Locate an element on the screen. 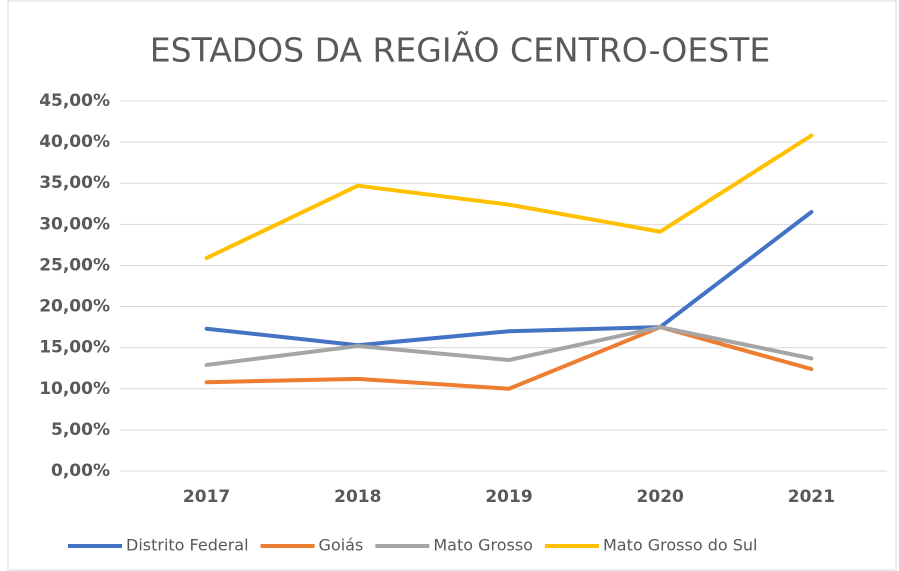 The height and width of the screenshot is (571, 899). y-tick-label: 35,00% is located at coordinates (74, 183).